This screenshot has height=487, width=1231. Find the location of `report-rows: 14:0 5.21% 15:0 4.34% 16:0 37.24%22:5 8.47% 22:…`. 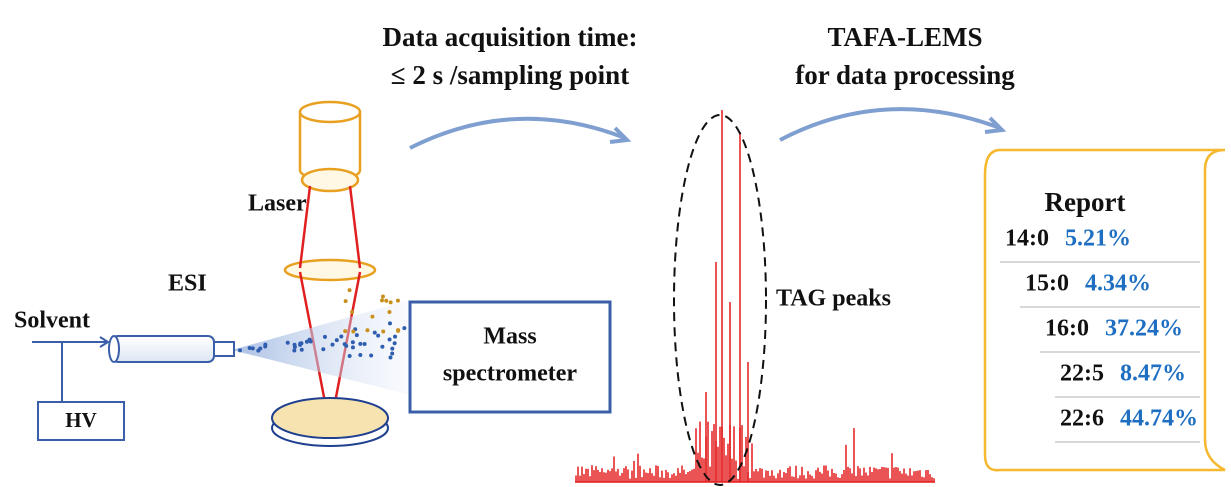

report-rows: 14:0 5.21% 15:0 4.34% 16:0 37.24%22:5 8.47% 22:… is located at coordinates (1100, 334).